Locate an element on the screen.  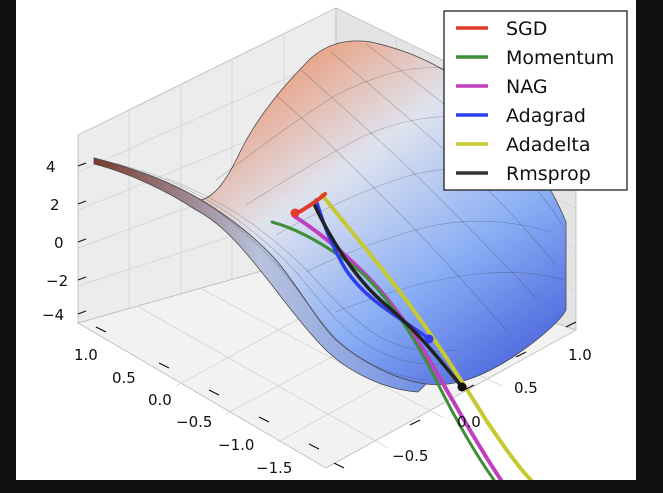
x-tick-label: −0.5 is located at coordinates (194, 422).